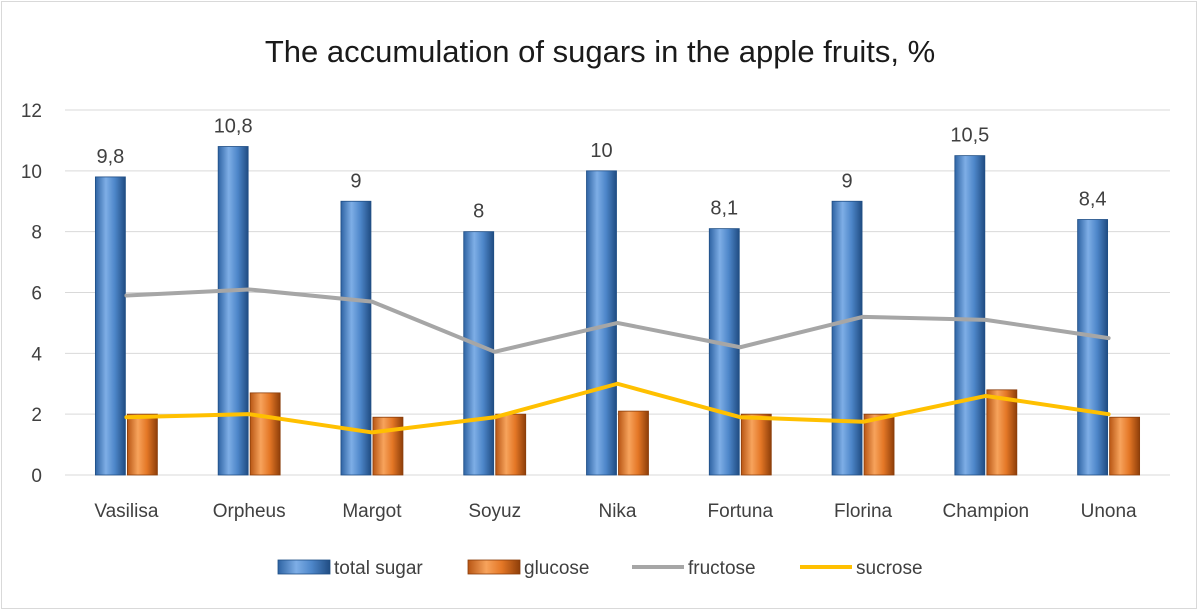 This screenshot has height=612, width=1200. I want to click on legend-label-total-sugar: total sugar, so click(378, 568).